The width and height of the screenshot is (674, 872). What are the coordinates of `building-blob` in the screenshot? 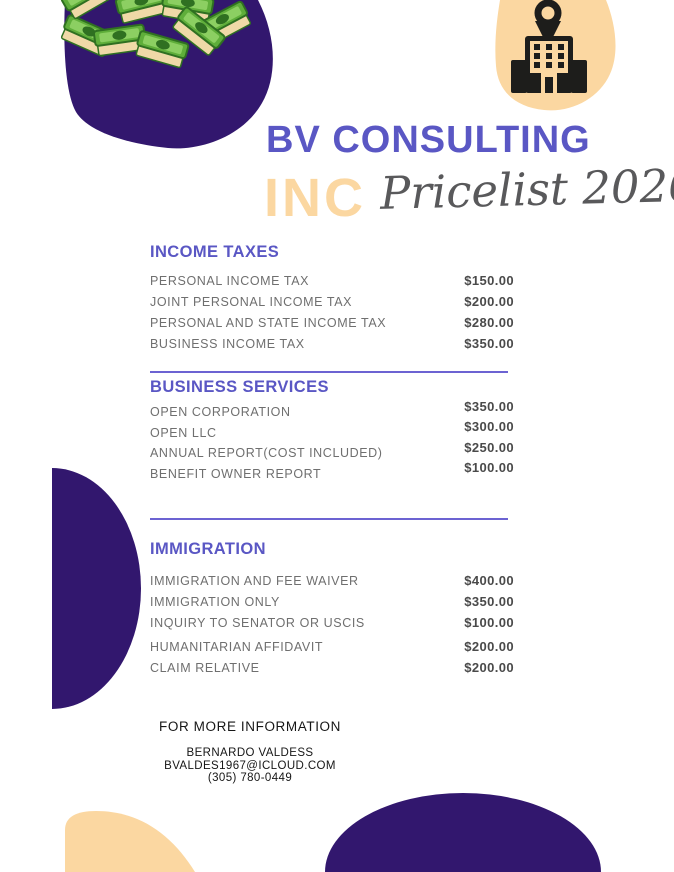 It's located at (555, 55).